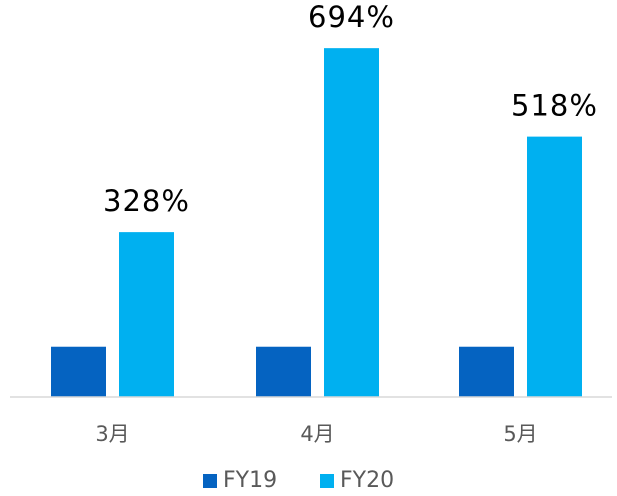  I want to click on legend-swatch-fy20, so click(327, 481).